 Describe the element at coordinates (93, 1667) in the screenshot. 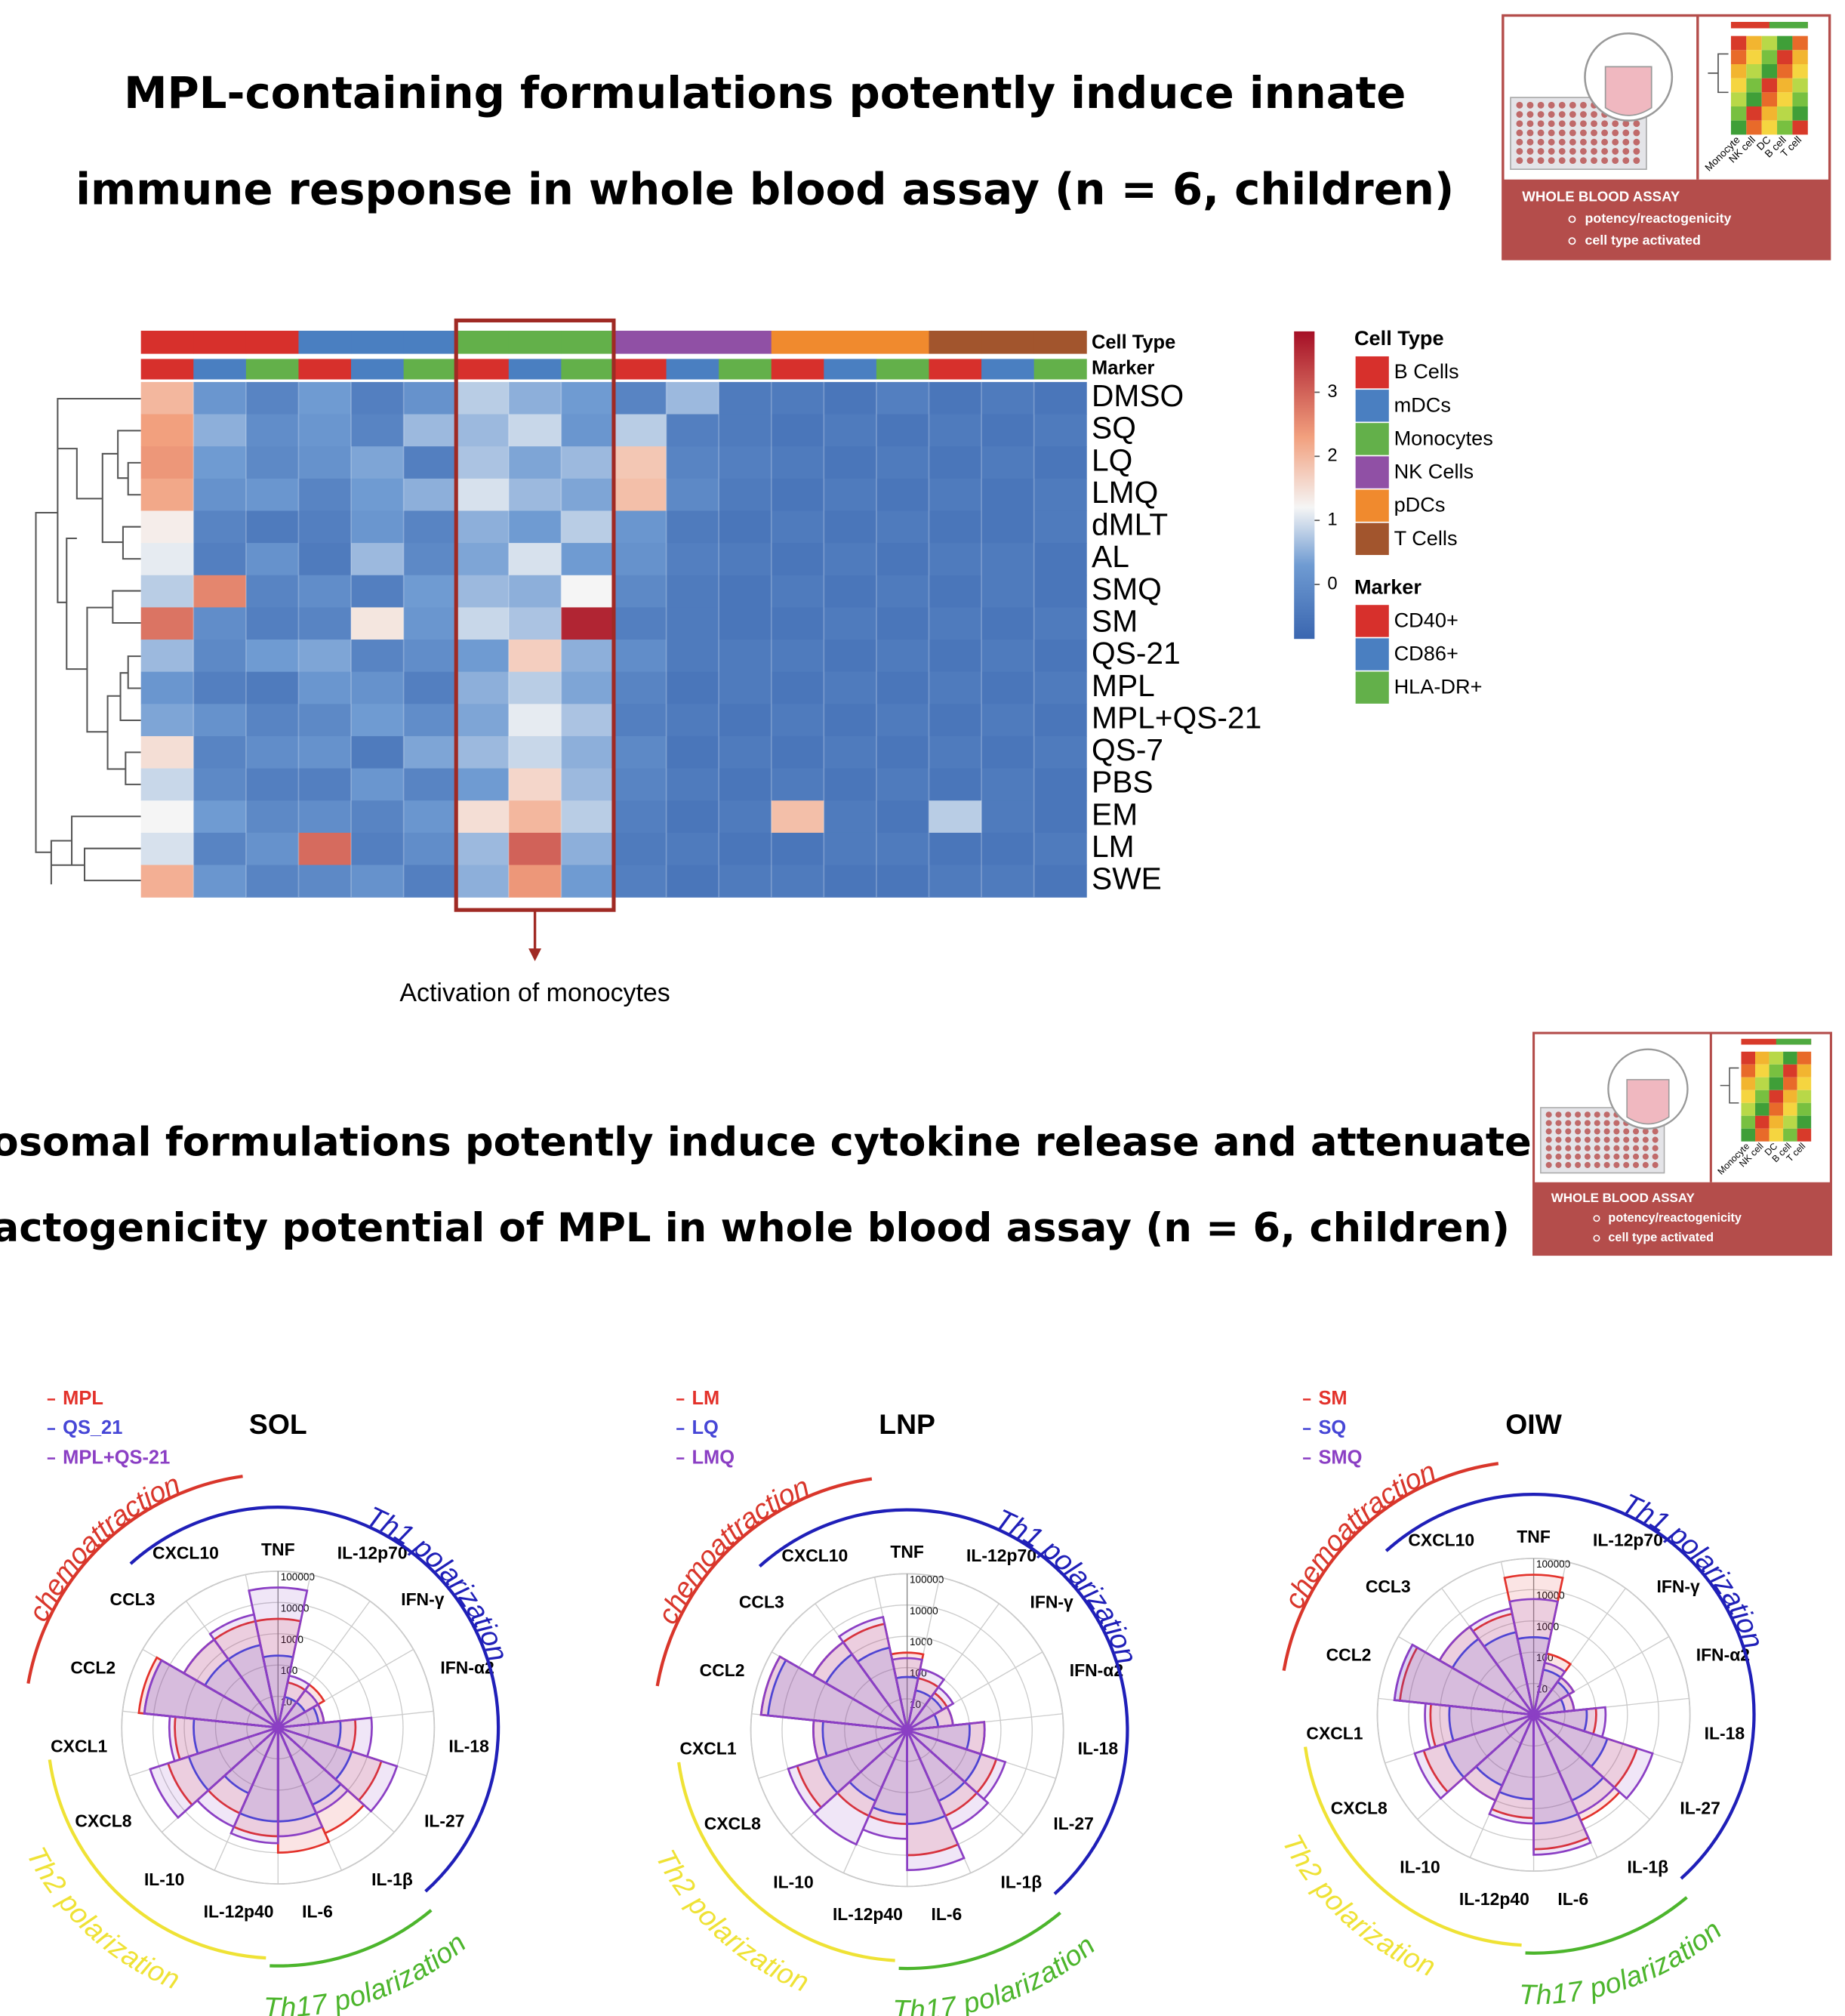

I see `category-label: CCL2` at that location.